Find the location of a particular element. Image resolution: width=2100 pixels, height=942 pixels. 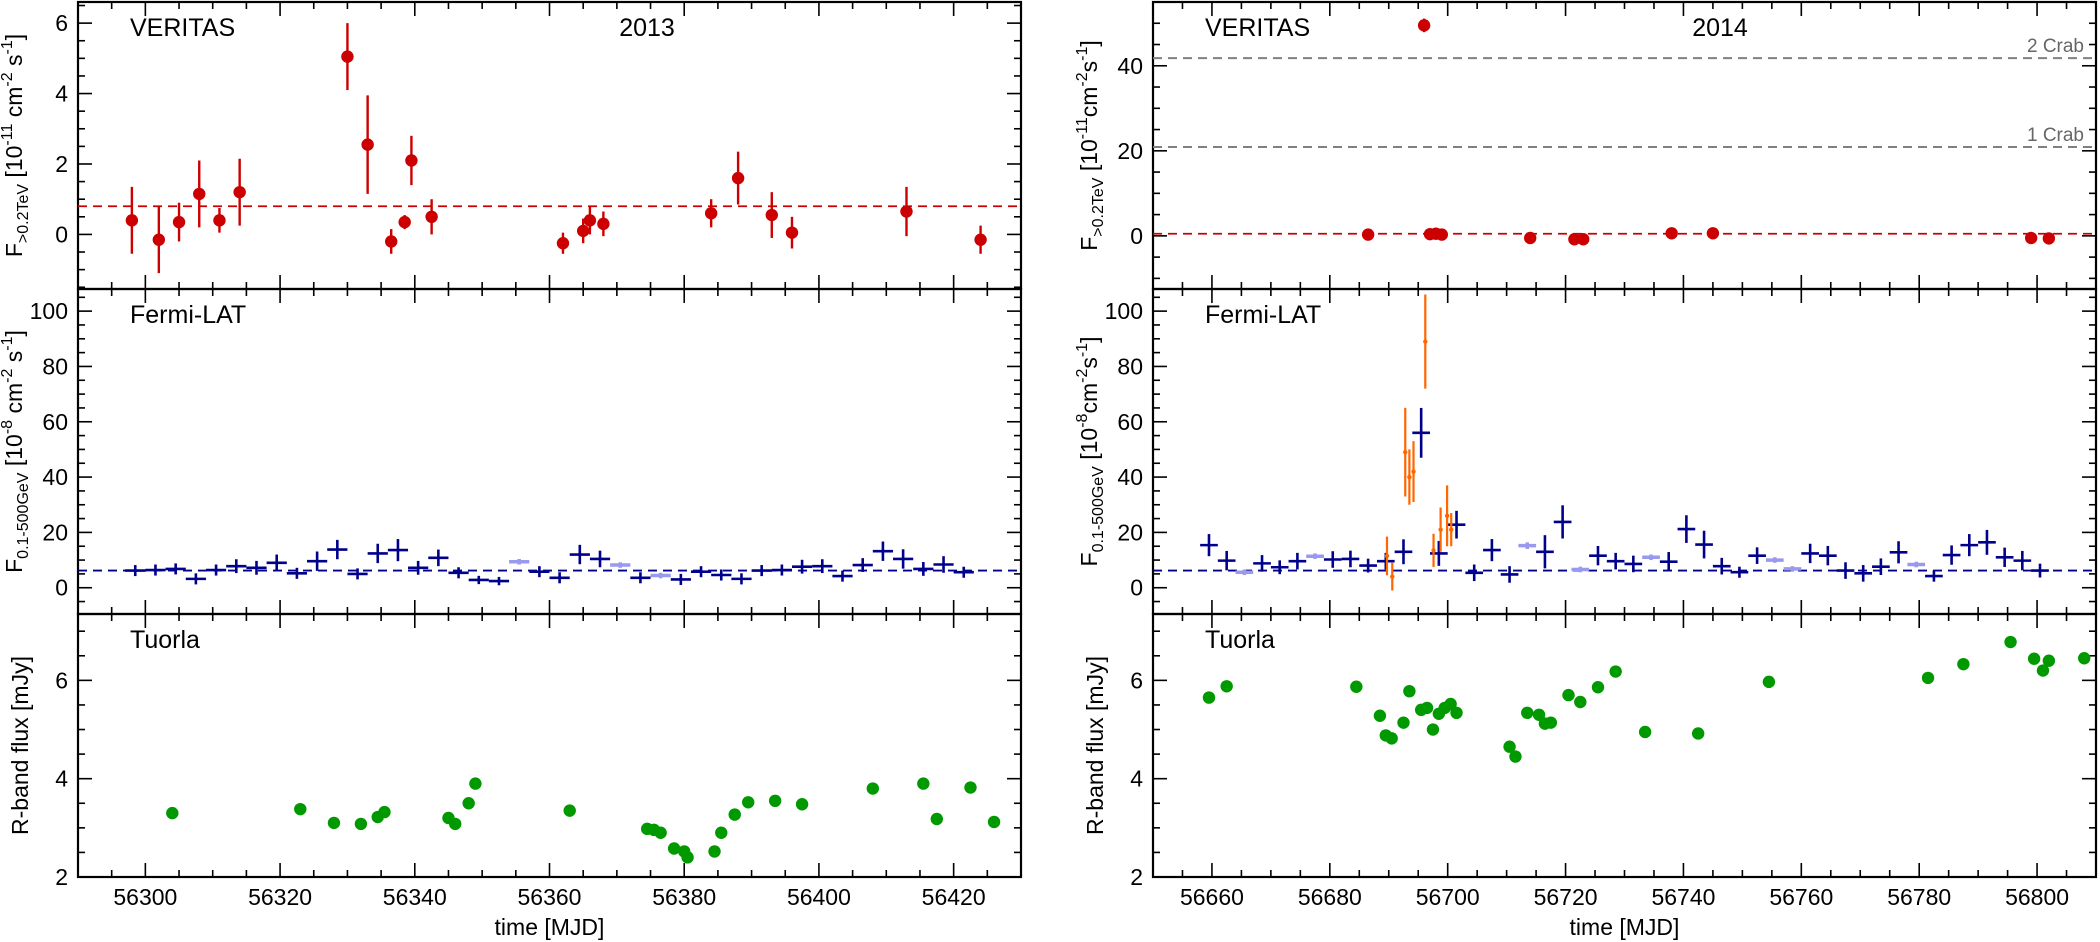

x-tick-label: 56340 is located at coordinates (415, 897).